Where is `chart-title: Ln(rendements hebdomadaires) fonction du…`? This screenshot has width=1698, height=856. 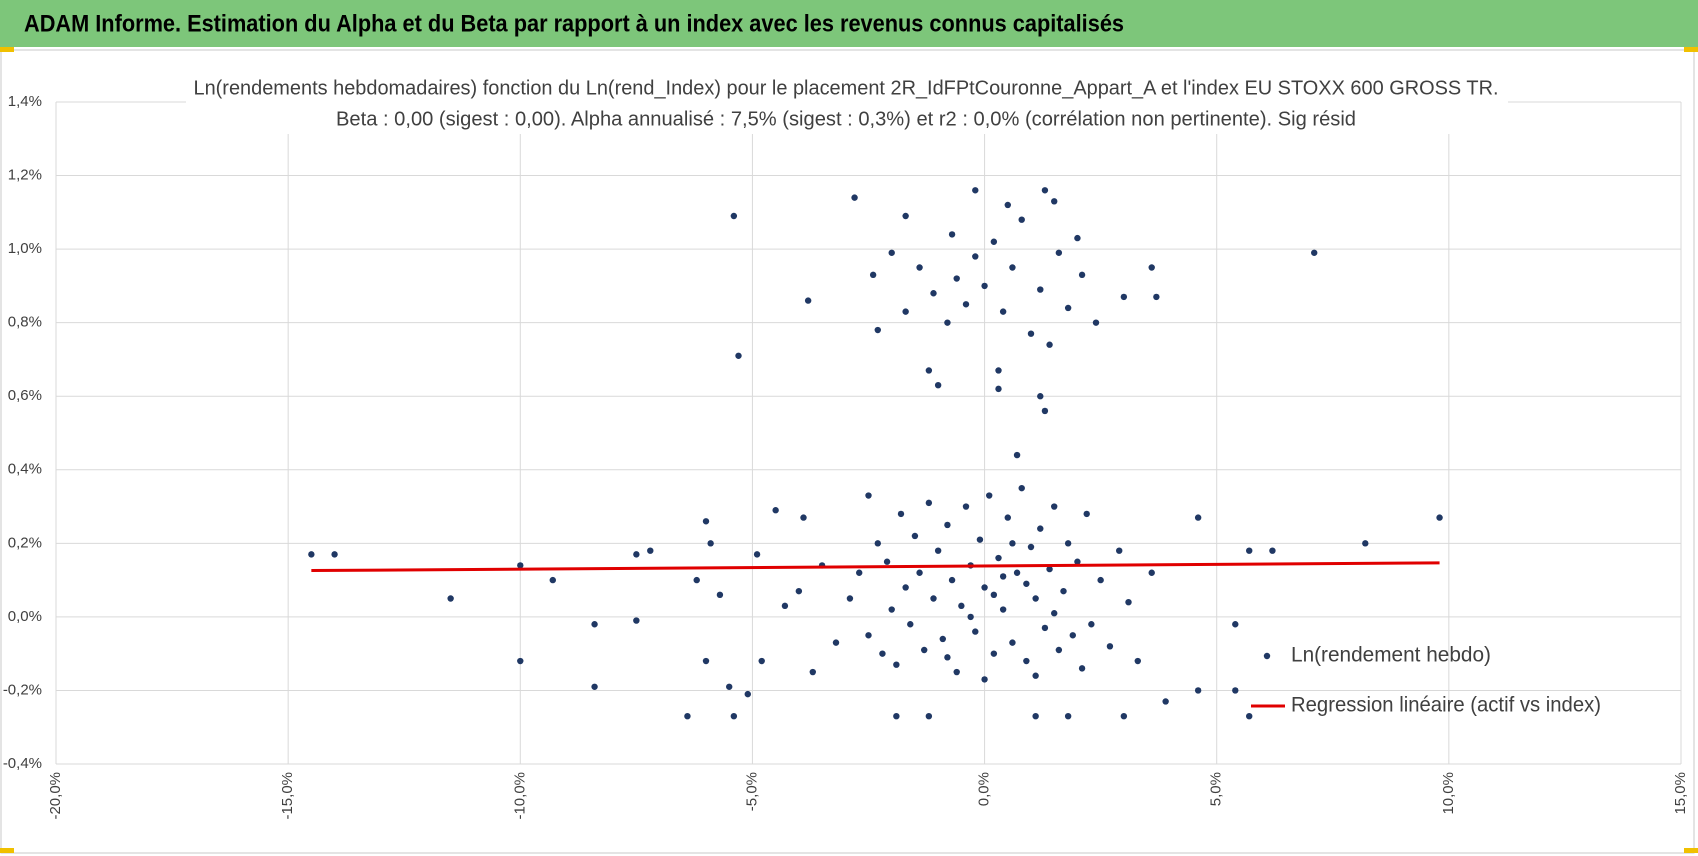
chart-title: Ln(rendements hebdomadaires) fonction du… is located at coordinates (846, 88).